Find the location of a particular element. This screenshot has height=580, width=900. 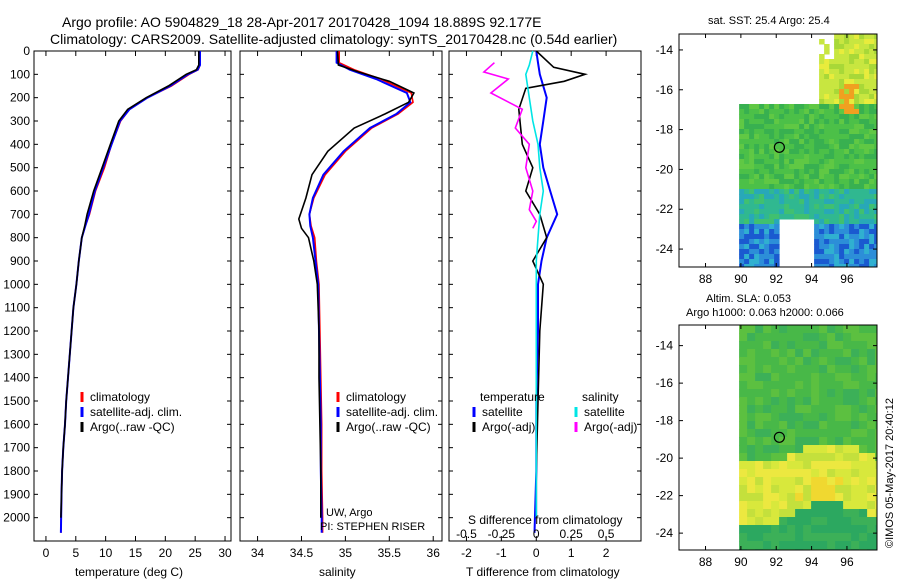

salinity-profile-xtick-label: 34 is located at coordinates (258, 553).